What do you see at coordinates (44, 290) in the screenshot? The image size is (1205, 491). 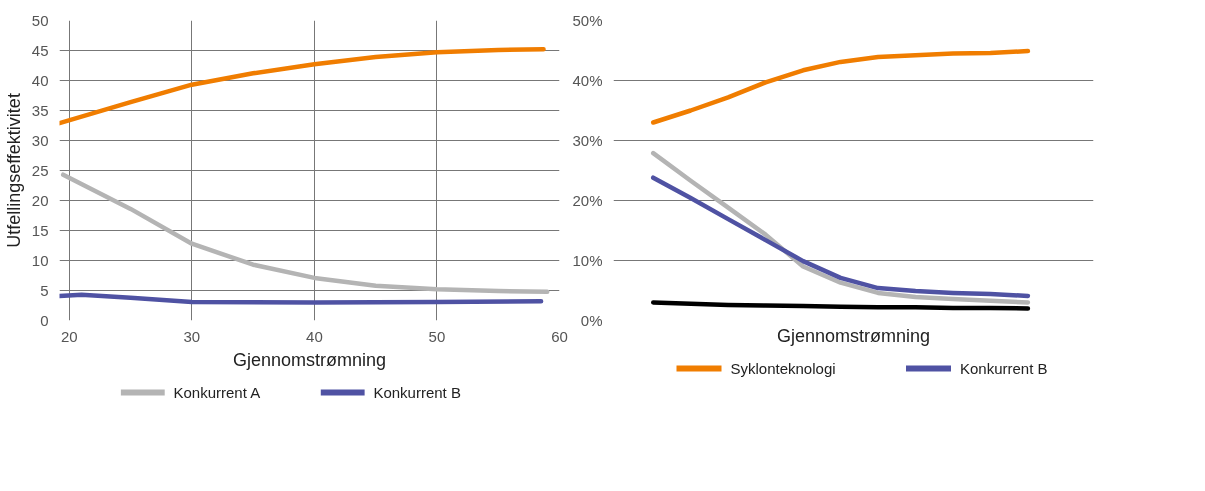 I see `y-tick-label: 5` at bounding box center [44, 290].